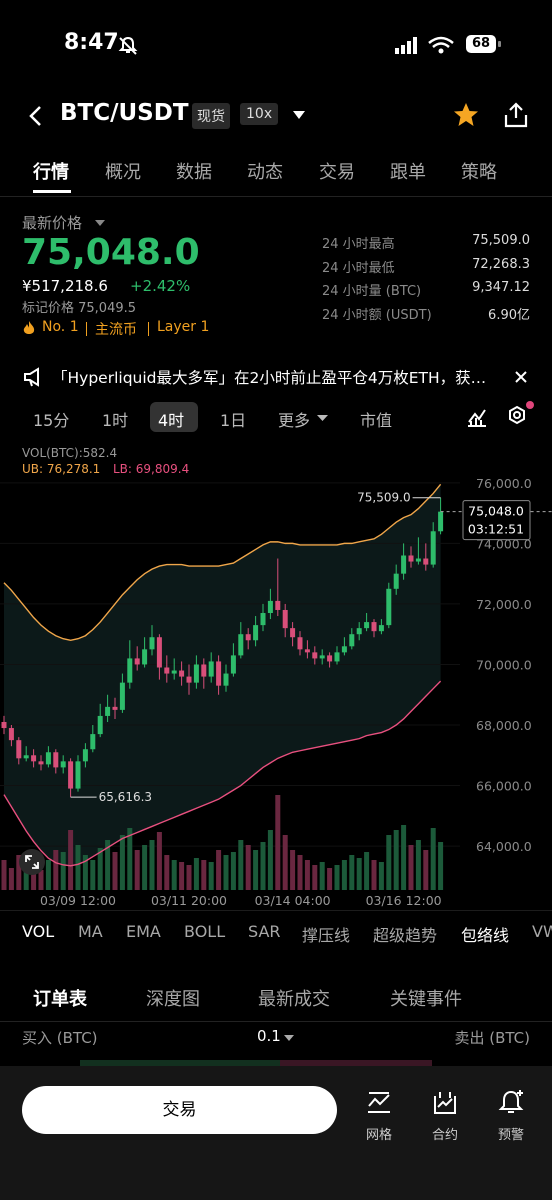 The height and width of the screenshot is (1200, 552). Describe the element at coordinates (115, 420) in the screenshot. I see `interval: 1时` at that location.